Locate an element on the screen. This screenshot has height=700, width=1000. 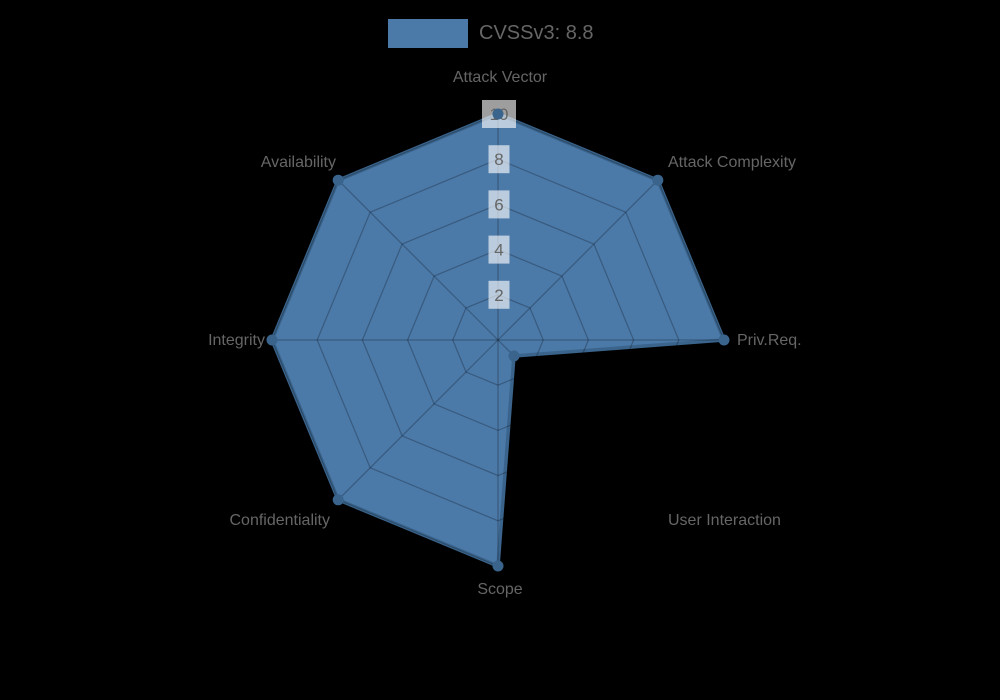
tick-label: 2 is located at coordinates (498, 295).